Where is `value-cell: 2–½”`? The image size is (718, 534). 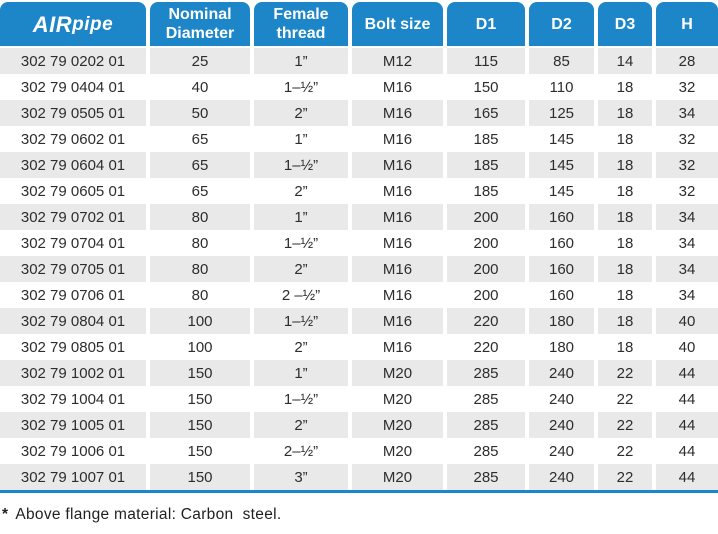 value-cell: 2–½” is located at coordinates (301, 451).